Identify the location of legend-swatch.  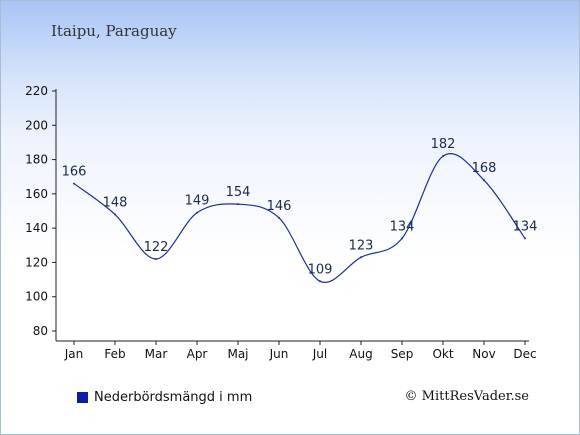
(82, 397).